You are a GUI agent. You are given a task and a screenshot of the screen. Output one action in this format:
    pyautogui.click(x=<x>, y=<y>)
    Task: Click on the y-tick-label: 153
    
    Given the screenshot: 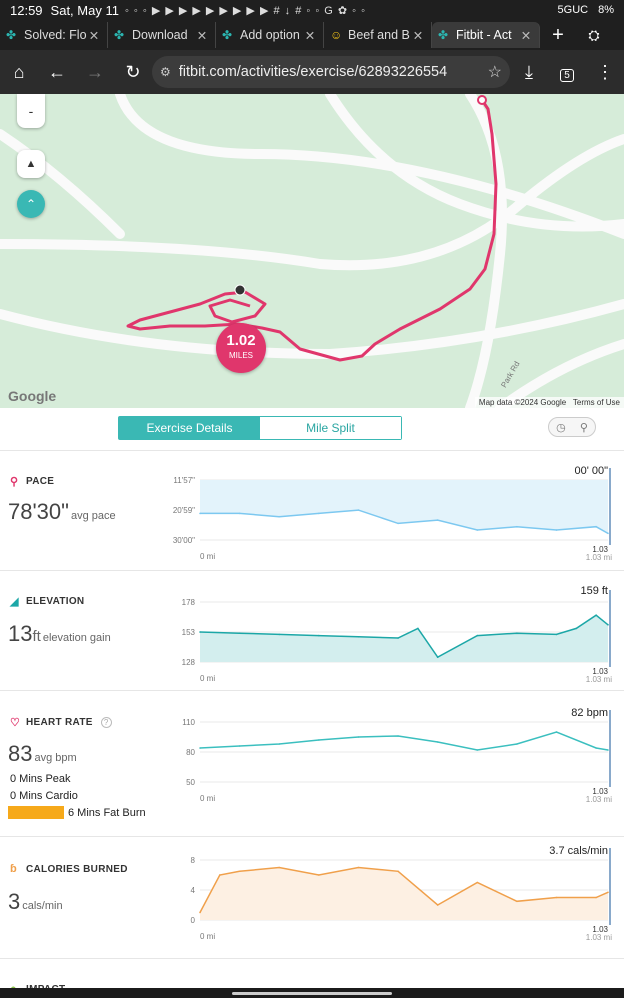 What is the action you would take?
    pyautogui.click(x=189, y=632)
    